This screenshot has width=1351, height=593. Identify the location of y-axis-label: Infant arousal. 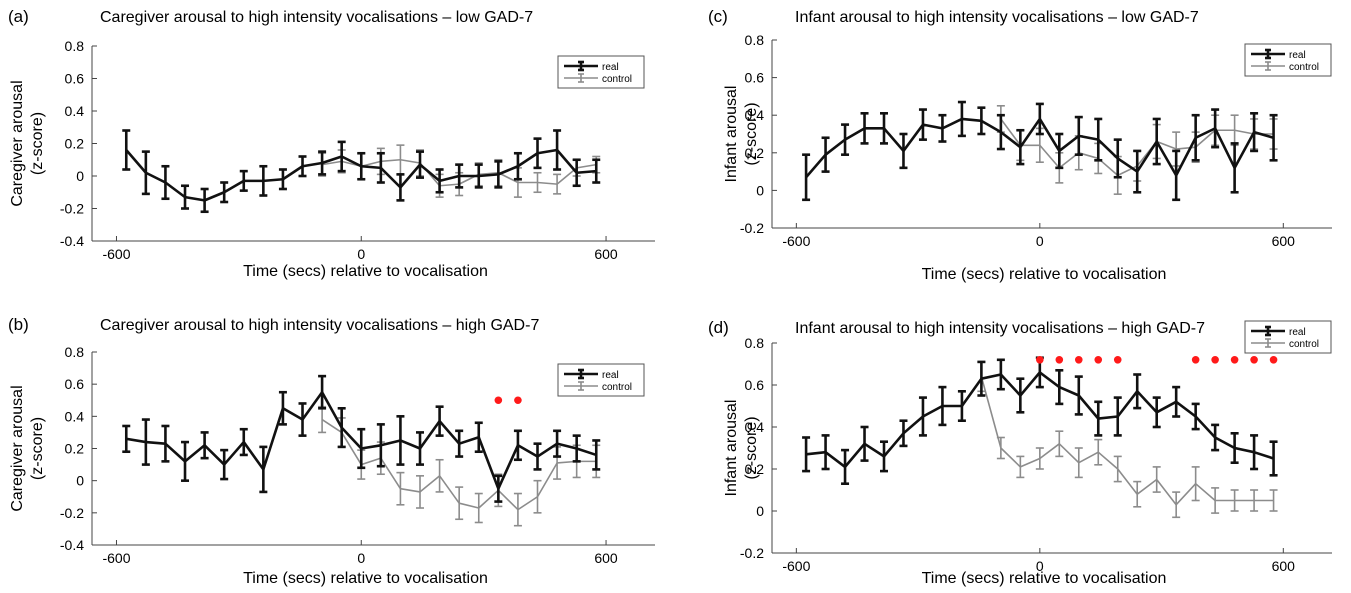
(731, 448).